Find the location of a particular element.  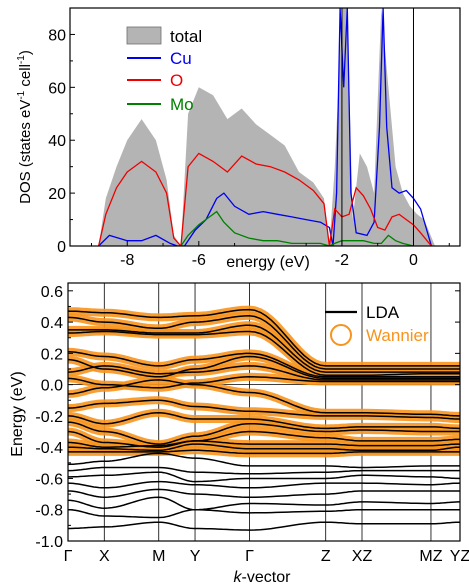

dos-legend: total Cu O Mo is located at coordinates (164, 70).